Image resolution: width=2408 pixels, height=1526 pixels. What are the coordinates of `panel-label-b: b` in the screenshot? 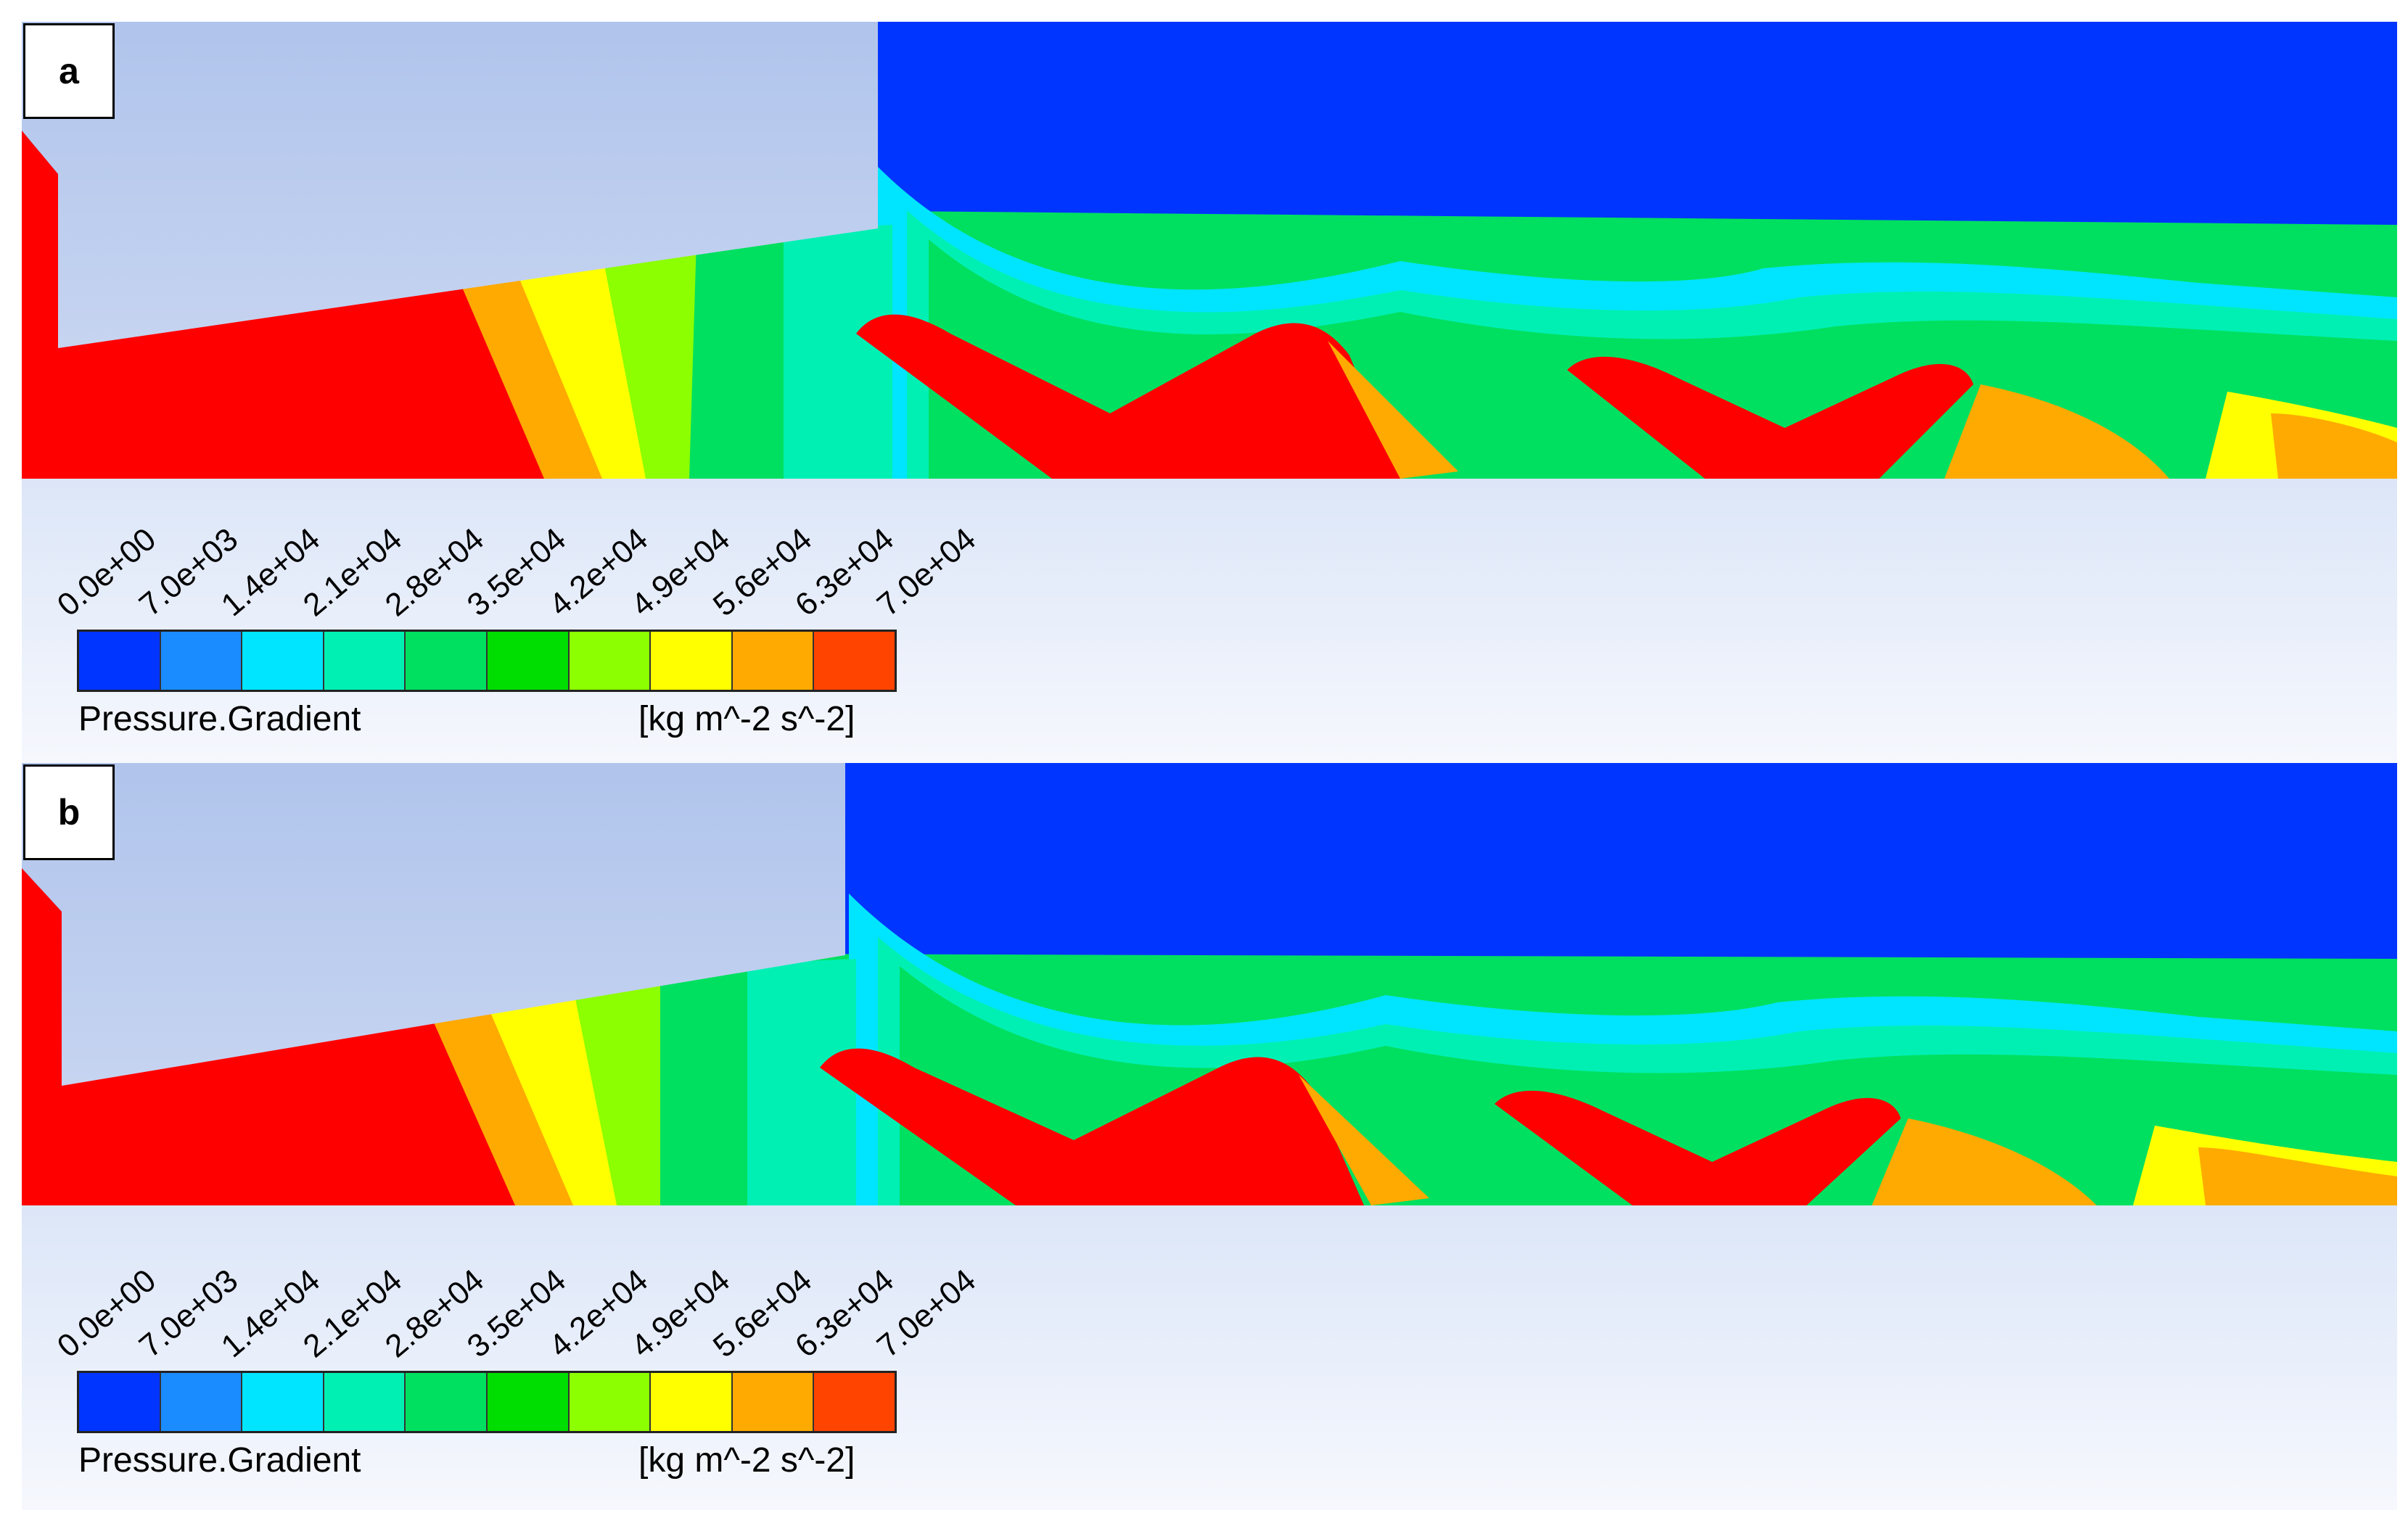 It's located at (69, 812).